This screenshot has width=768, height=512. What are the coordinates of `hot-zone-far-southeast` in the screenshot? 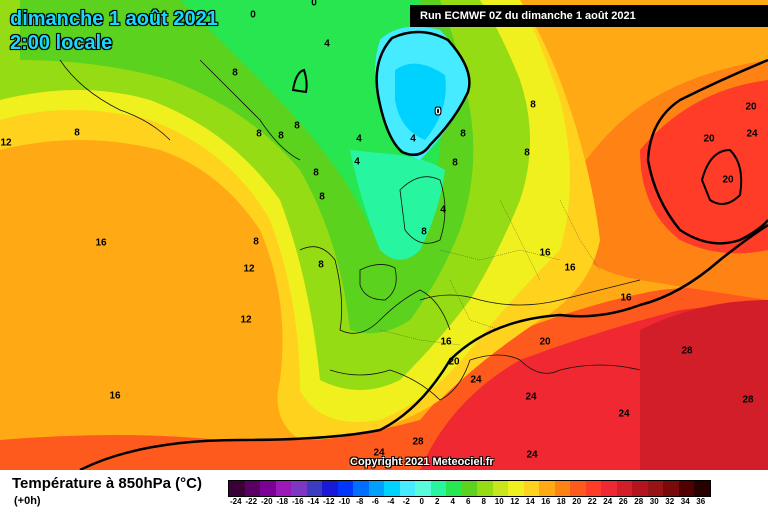 It's located at (704, 385).